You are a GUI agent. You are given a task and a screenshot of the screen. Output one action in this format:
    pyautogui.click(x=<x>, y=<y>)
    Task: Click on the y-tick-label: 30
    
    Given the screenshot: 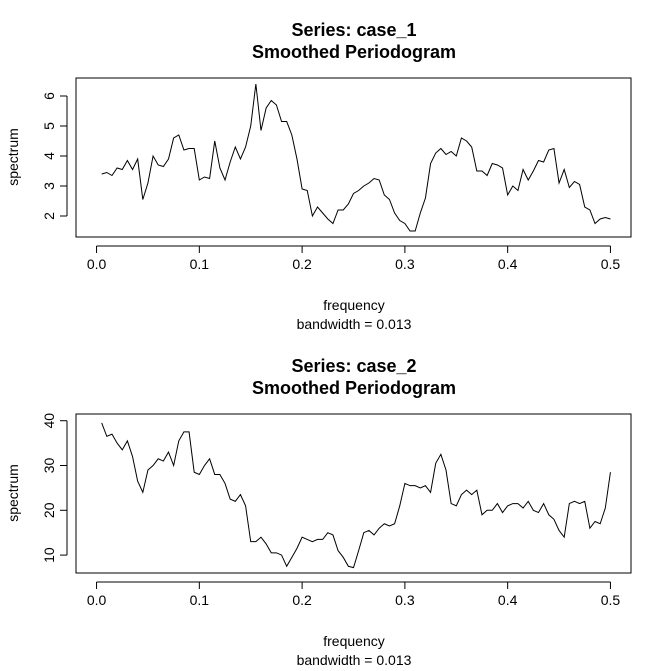 What is the action you would take?
    pyautogui.click(x=49, y=466)
    